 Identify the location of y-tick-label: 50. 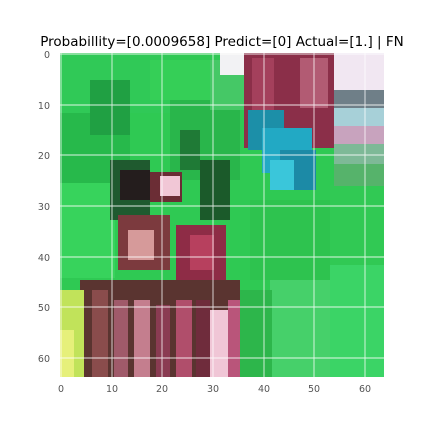
(44, 308).